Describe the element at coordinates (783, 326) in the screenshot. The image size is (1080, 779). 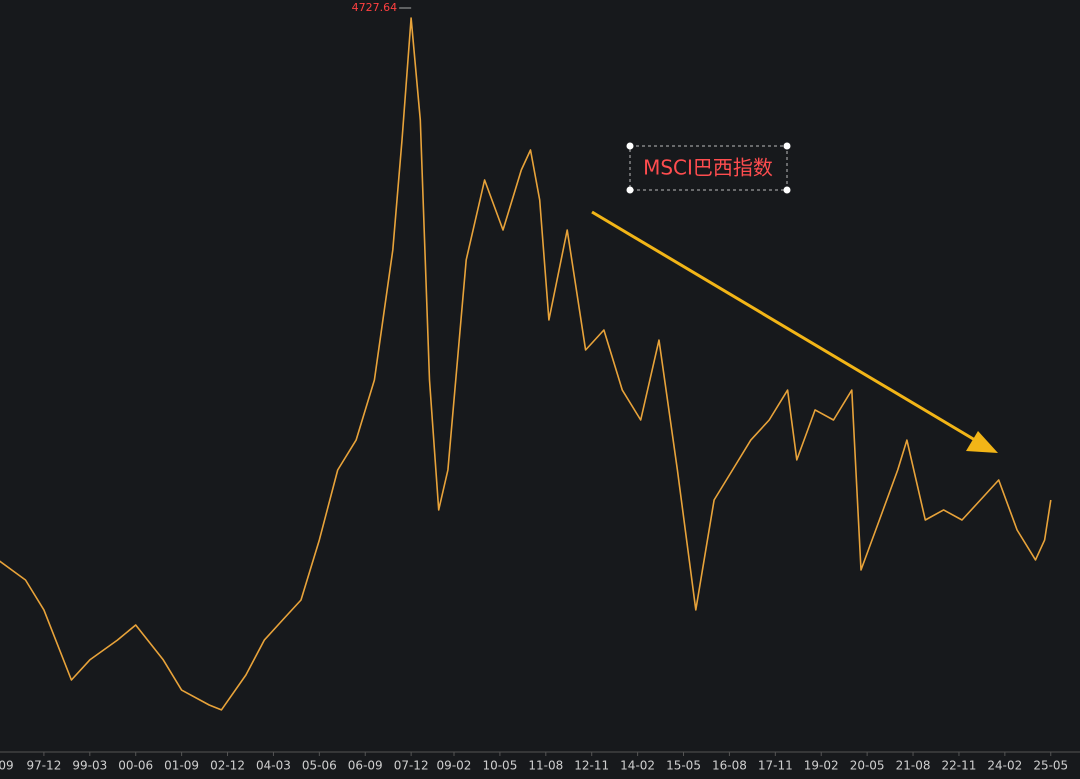
I see `trend-arrow` at that location.